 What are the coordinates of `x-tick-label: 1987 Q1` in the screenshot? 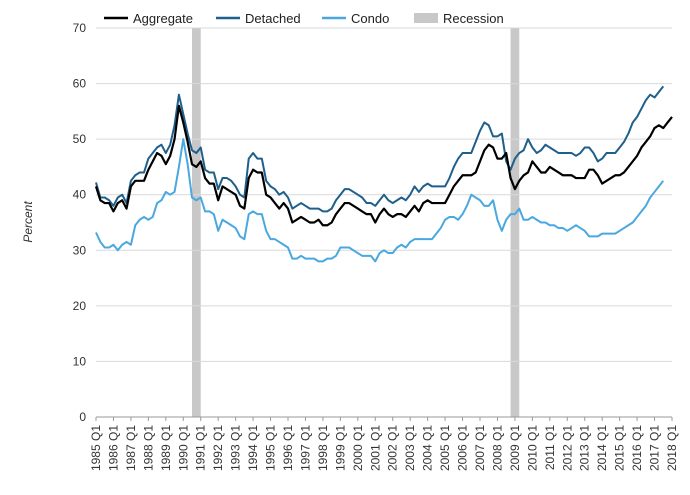 It's located at (131, 448).